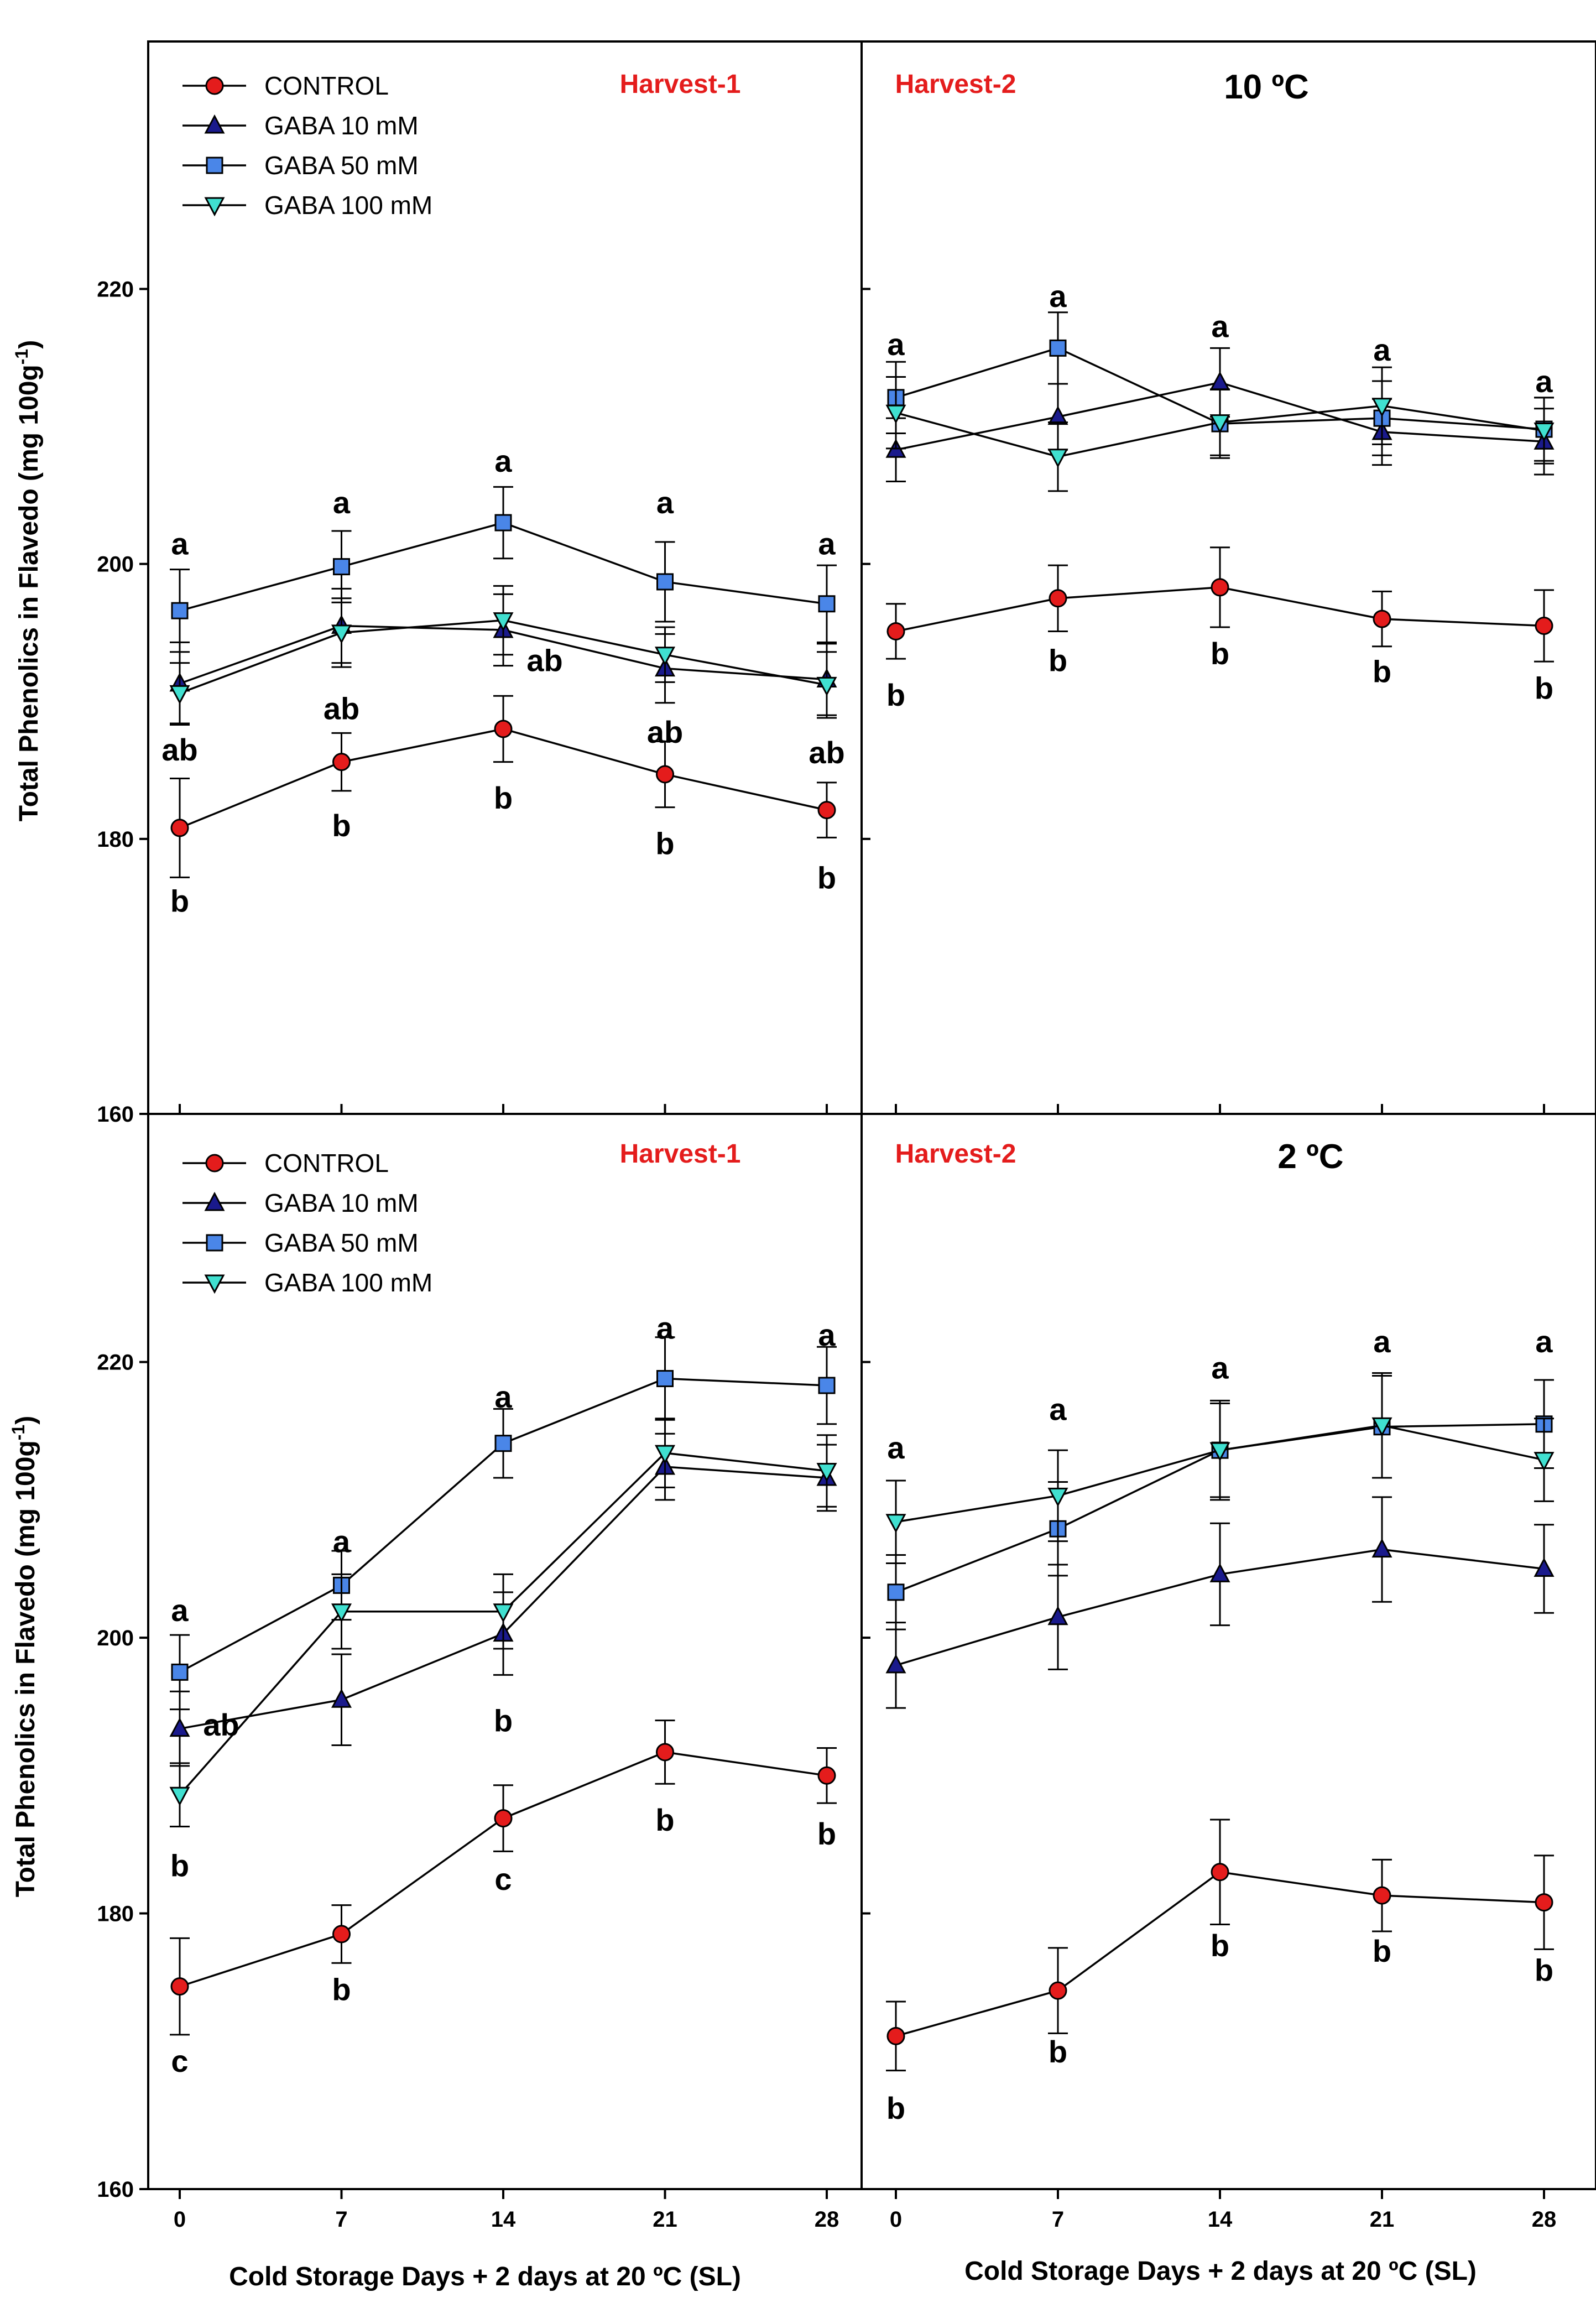  What do you see at coordinates (116, 1914) in the screenshot?
I see `y-tick-label: 180` at bounding box center [116, 1914].